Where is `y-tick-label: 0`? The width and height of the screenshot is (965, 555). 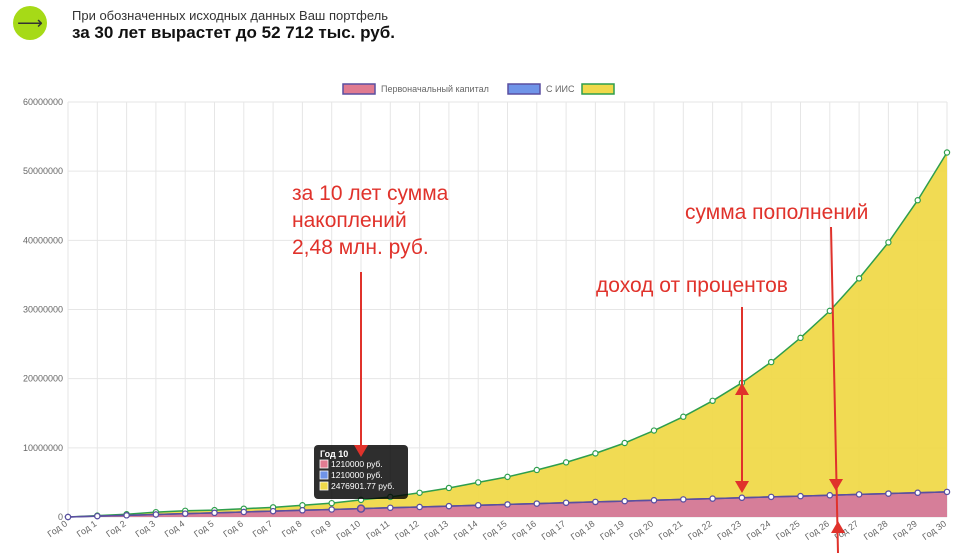
y-tick-label: 0 is located at coordinates (60, 517).